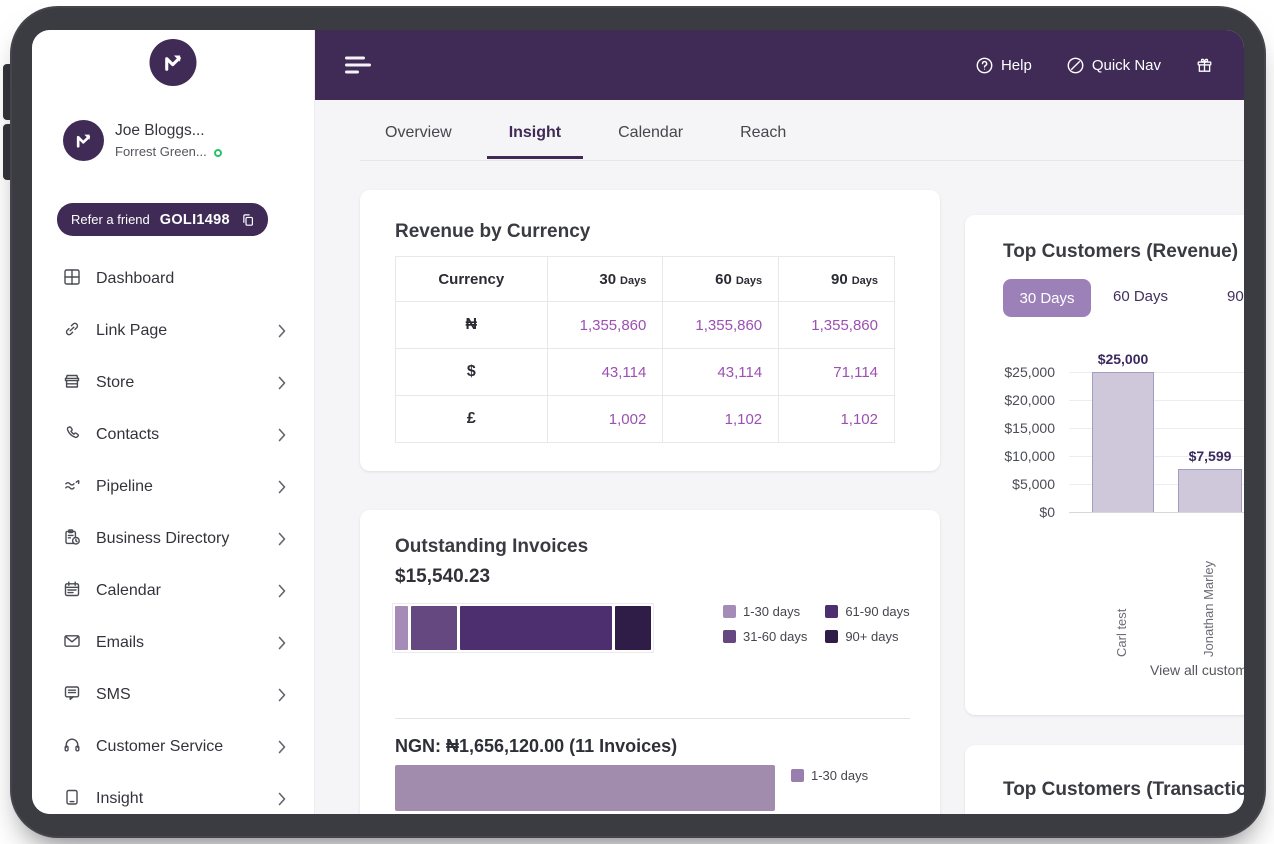 Image resolution: width=1274 pixels, height=844 pixels. Describe the element at coordinates (113, 694) in the screenshot. I see `sidebar-item-label: SMS` at that location.